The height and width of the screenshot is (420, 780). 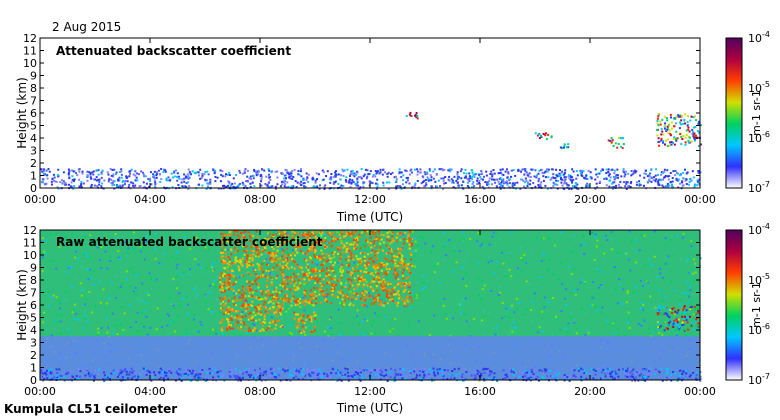 I want to click on y-tick-label: 9, so click(x=33, y=76).